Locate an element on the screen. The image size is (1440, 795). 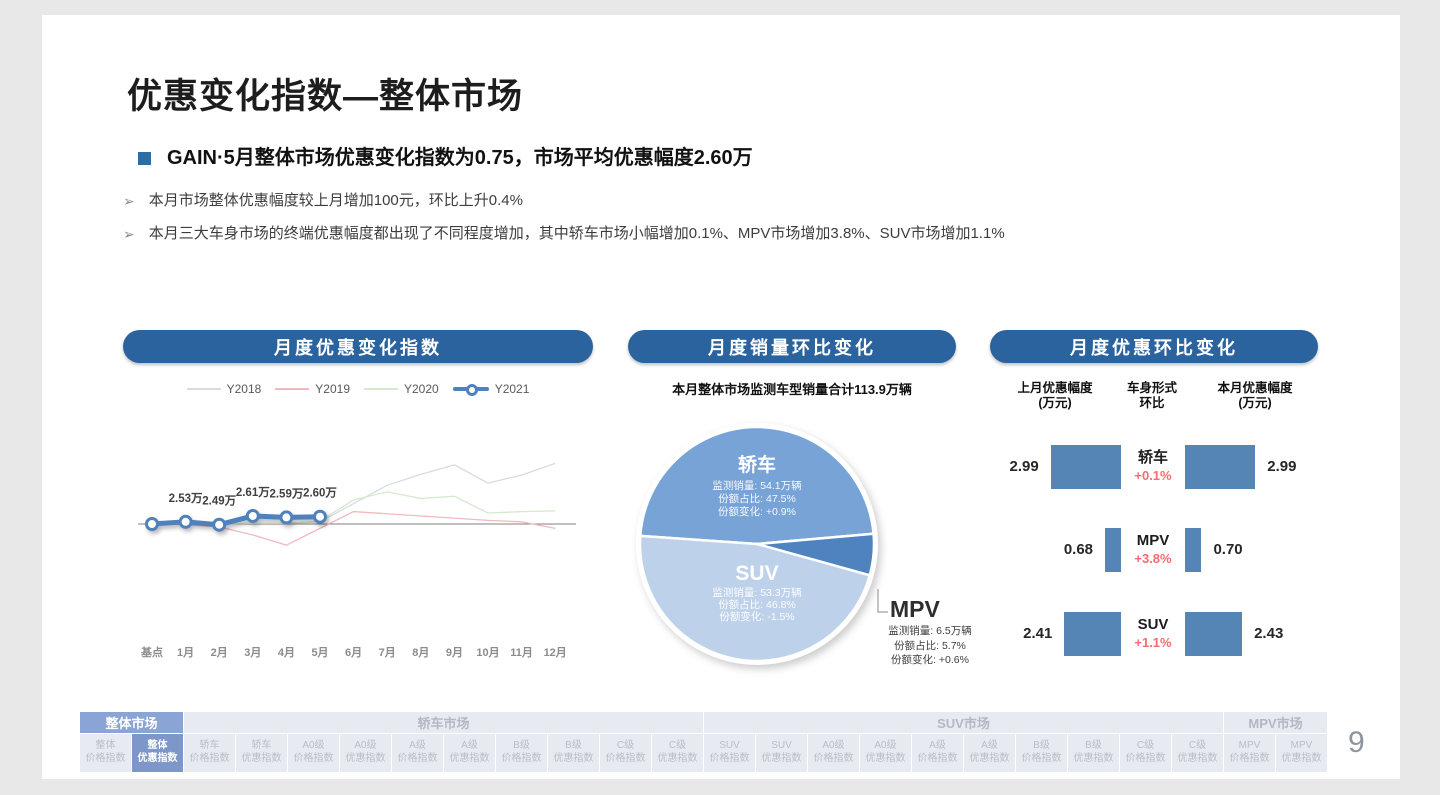
nav-group-整体市场: 整体市场 is located at coordinates (132, 722).